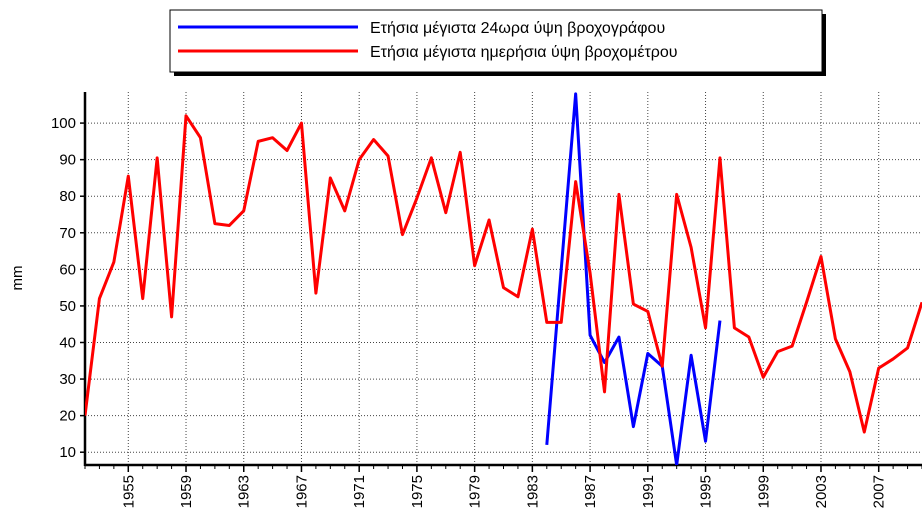 Image resolution: width=922 pixels, height=528 pixels. I want to click on legend-label: Ετήσια μέγιστα ημερήσια ύψη βροχομέτρου, so click(524, 52).